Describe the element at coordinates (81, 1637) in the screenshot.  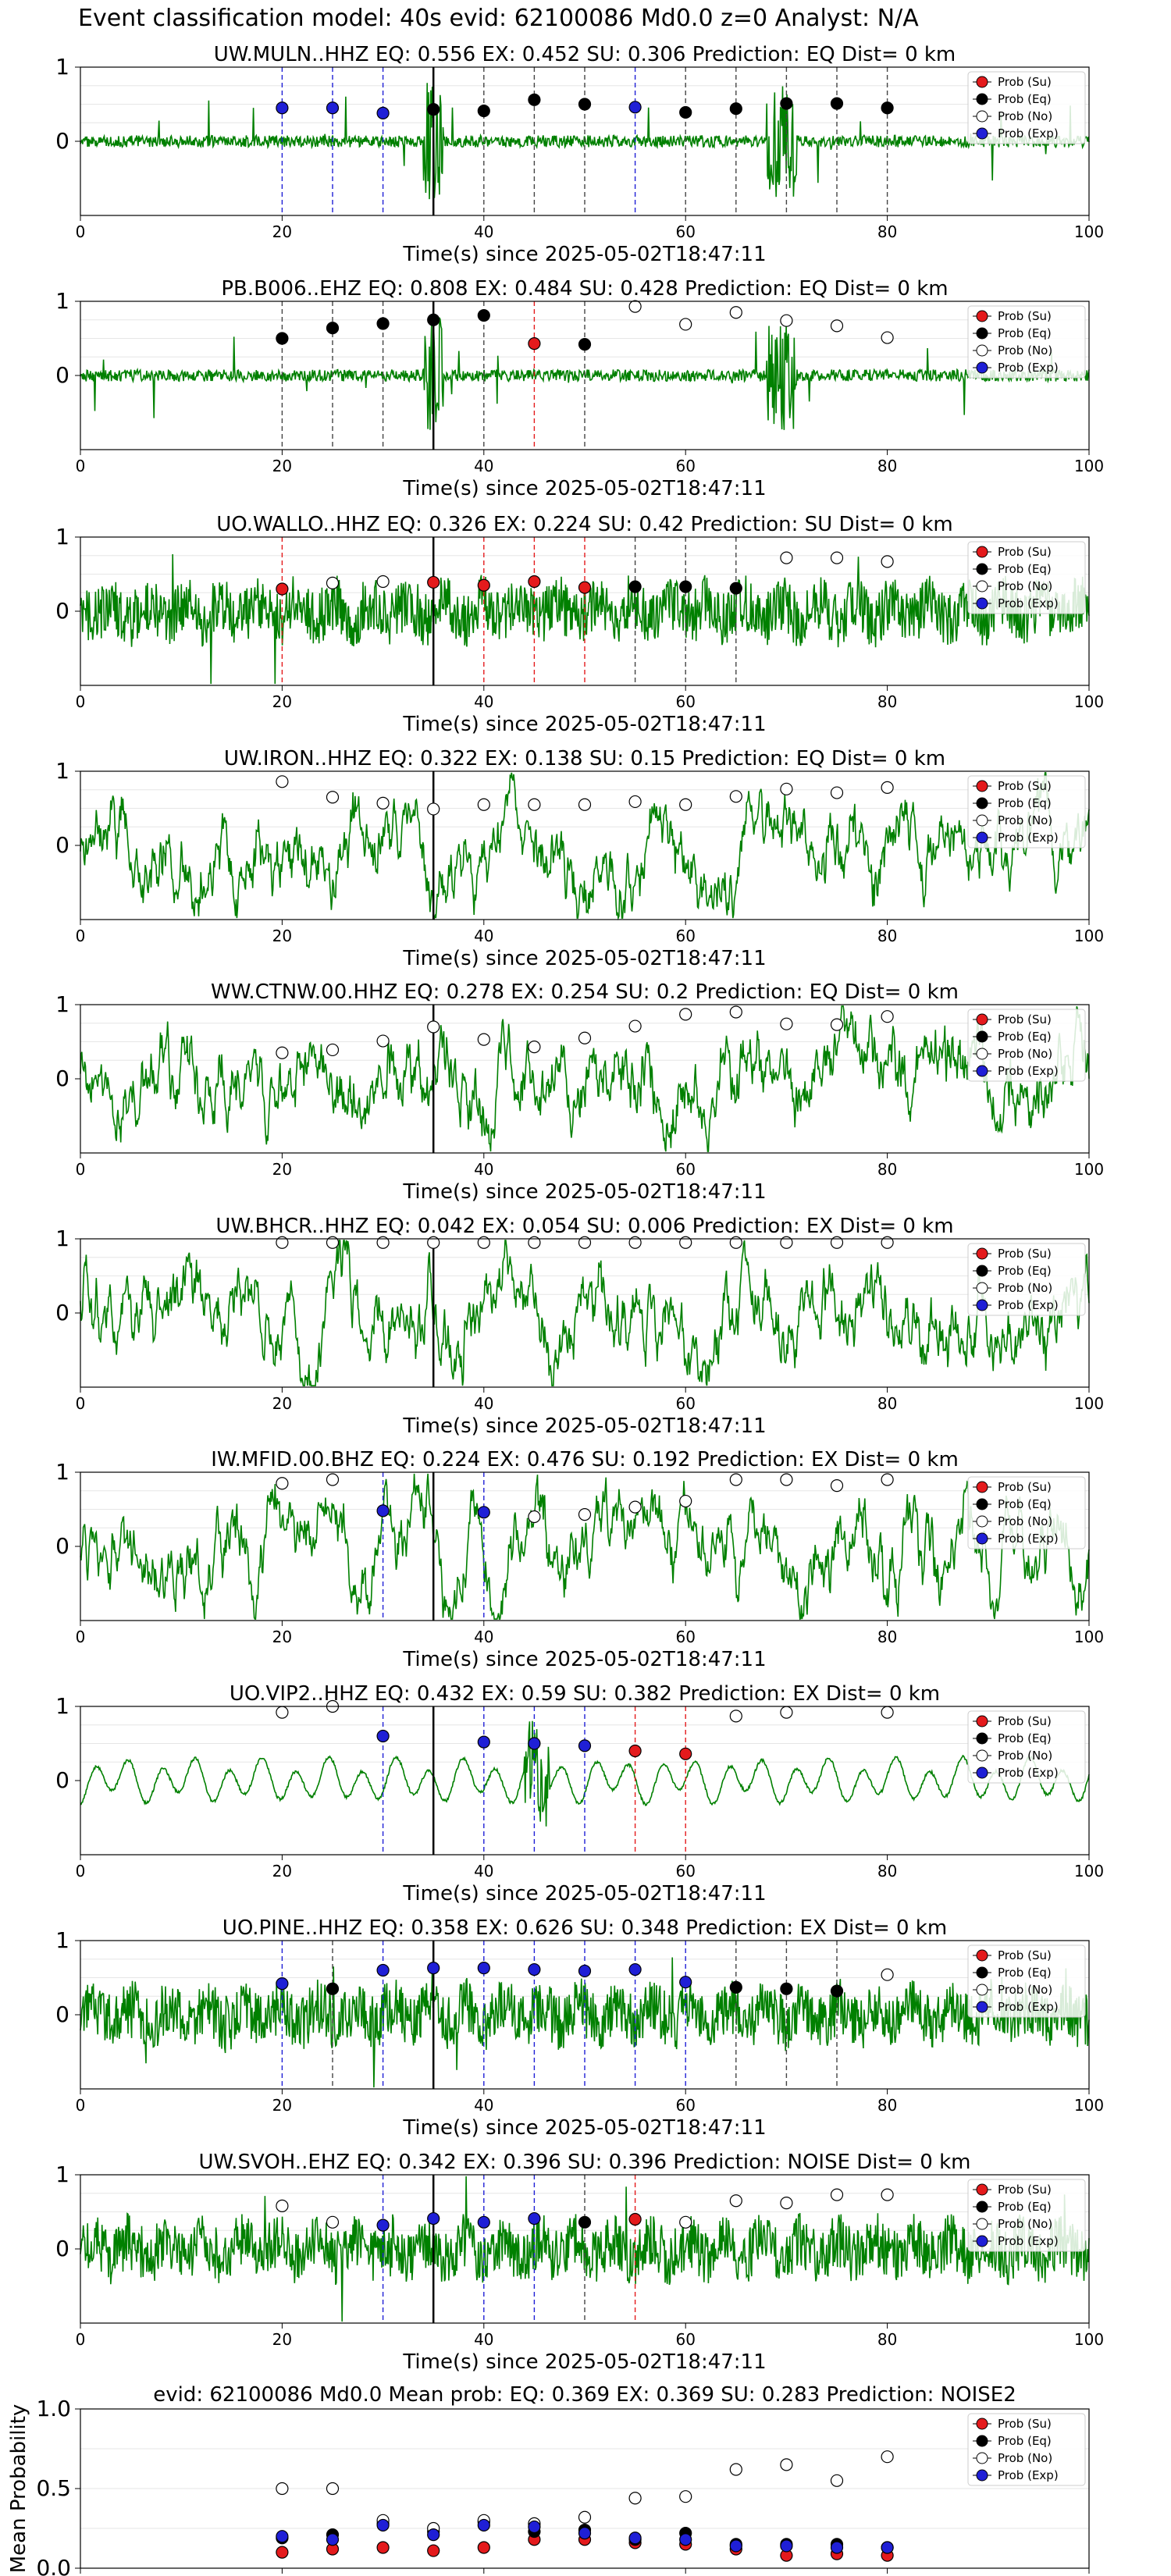
I see `x-tick-label: 0` at that location.